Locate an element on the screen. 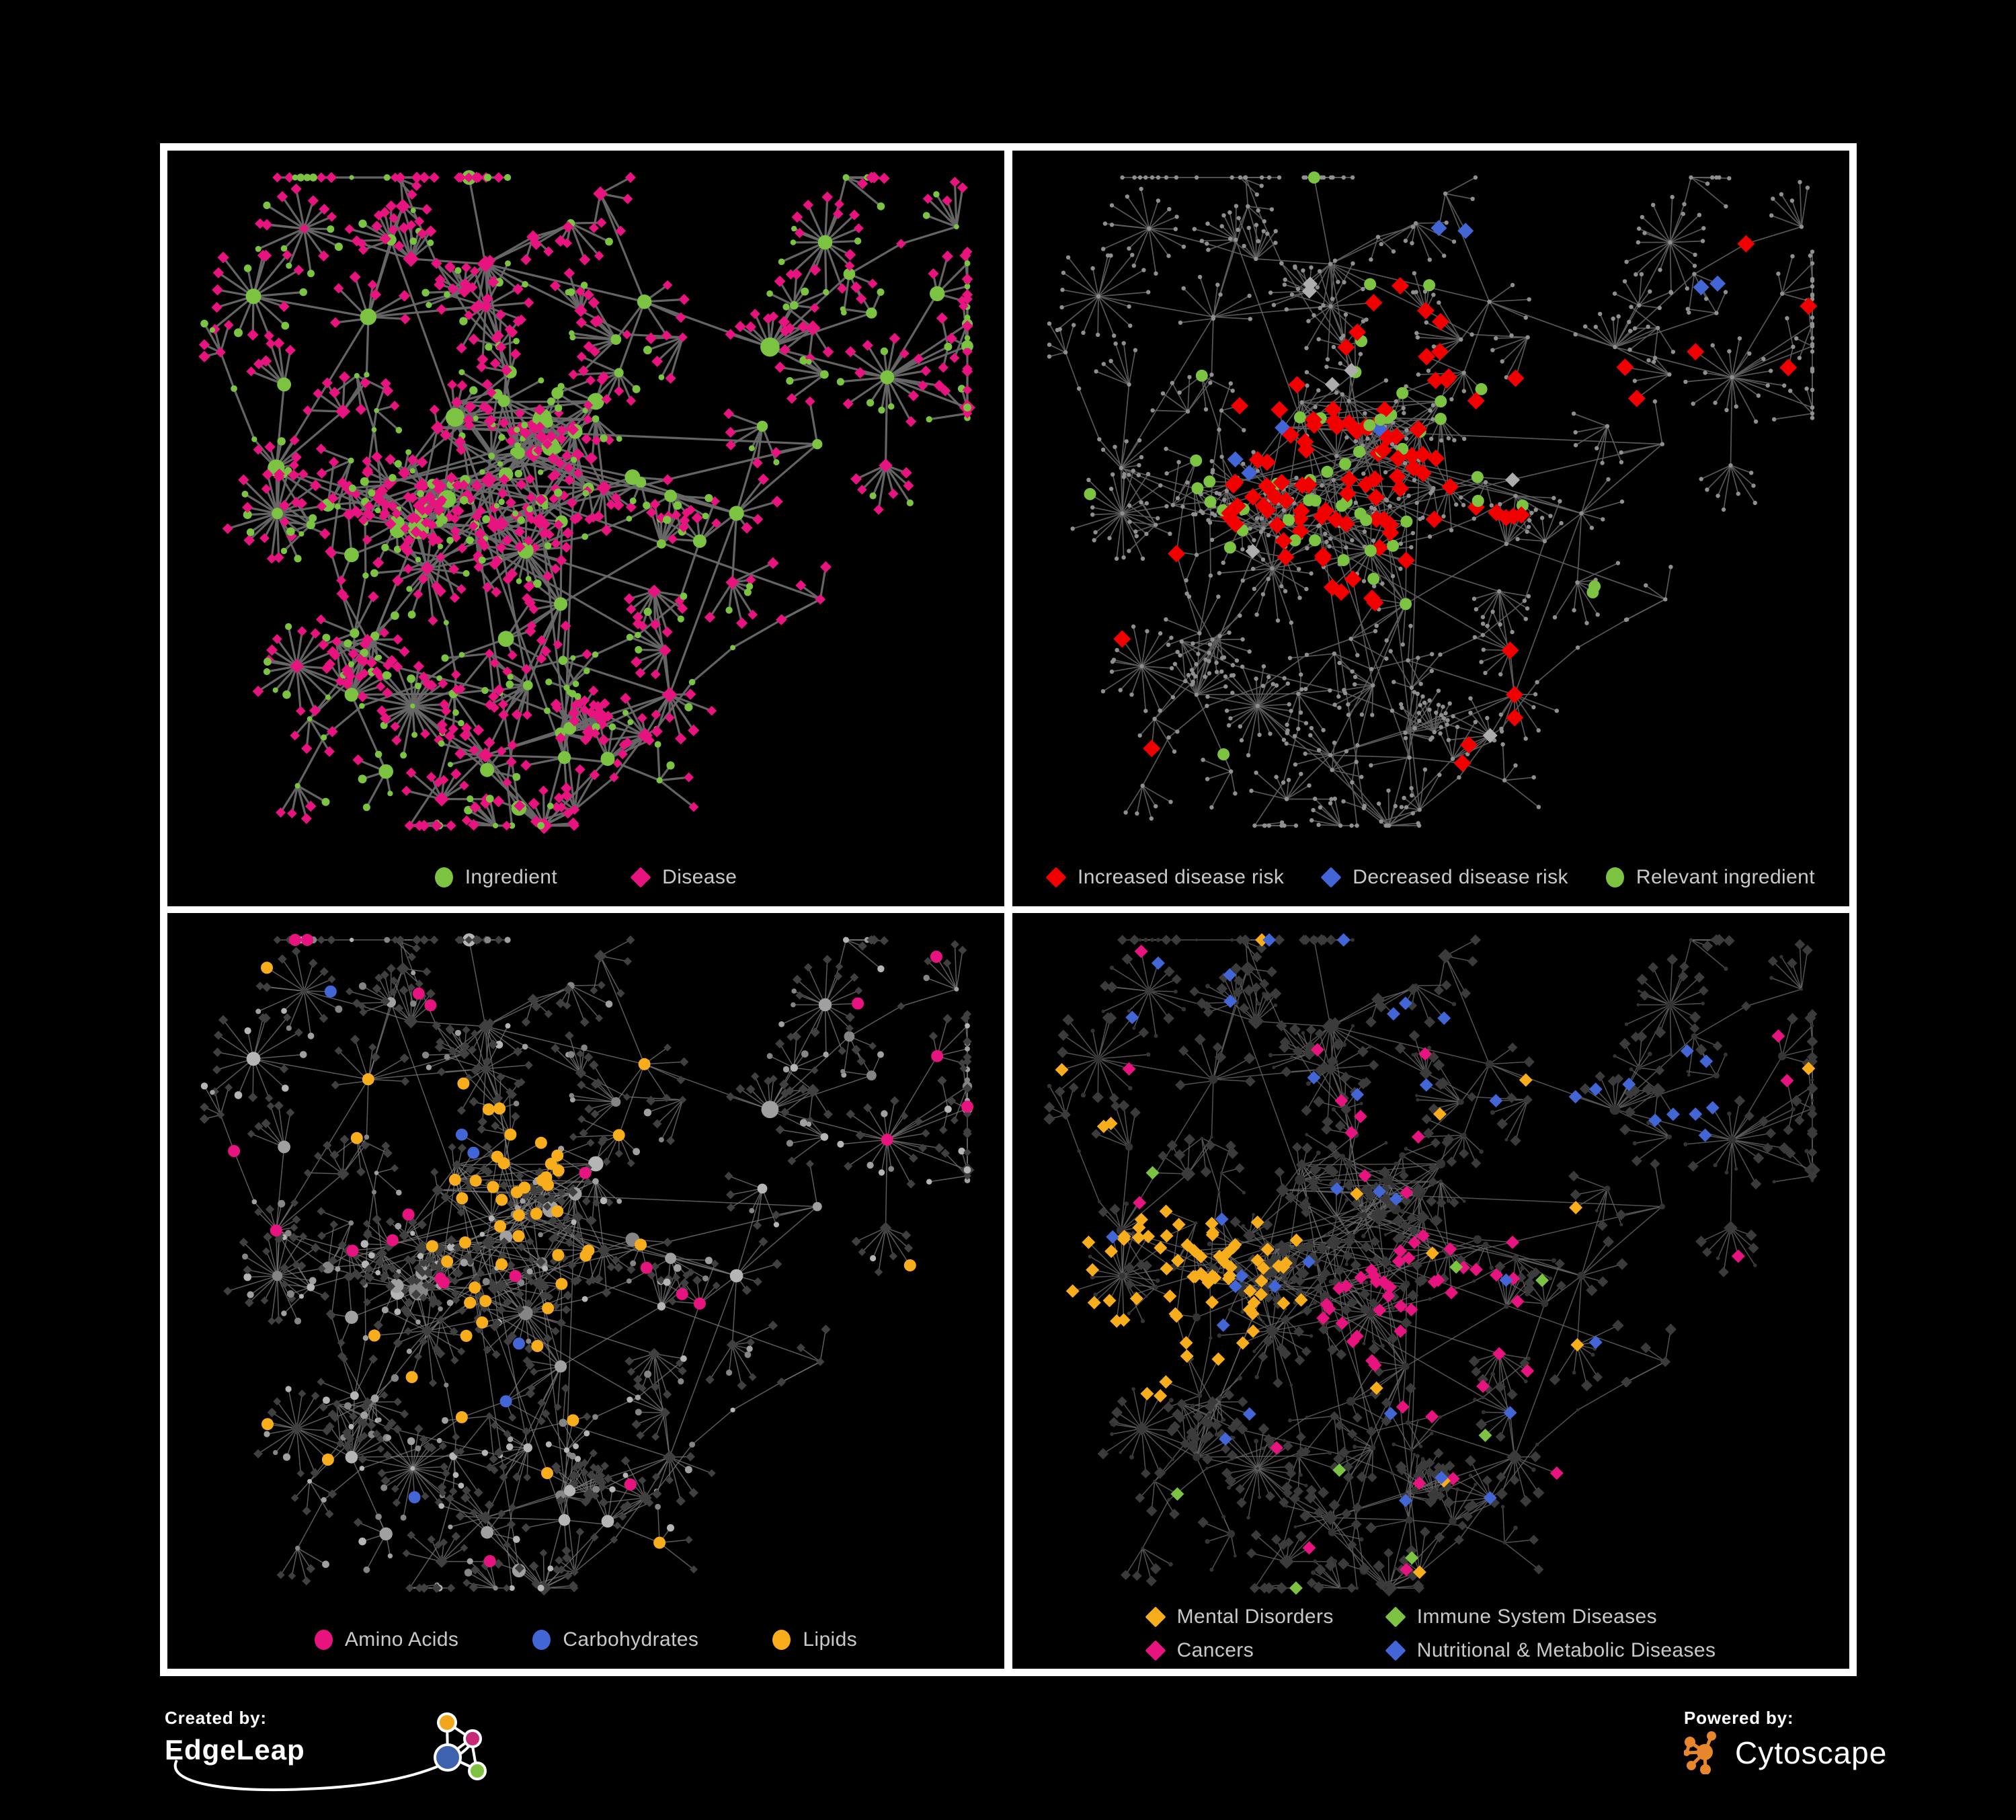 This screenshot has width=2016, height=1820. legend-label: Increased disease risk is located at coordinates (1181, 877).